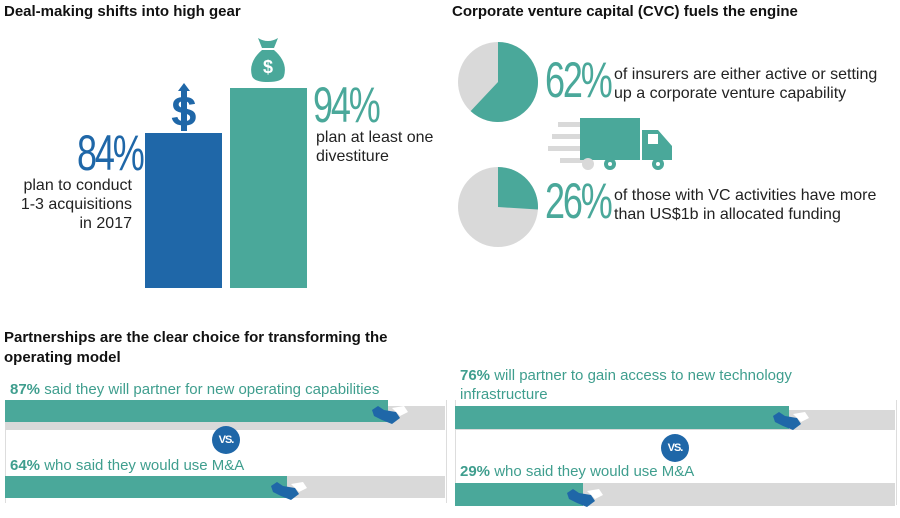 The width and height of the screenshot is (900, 518). What do you see at coordinates (268, 188) in the screenshot?
I see `divestiture-bar` at bounding box center [268, 188].